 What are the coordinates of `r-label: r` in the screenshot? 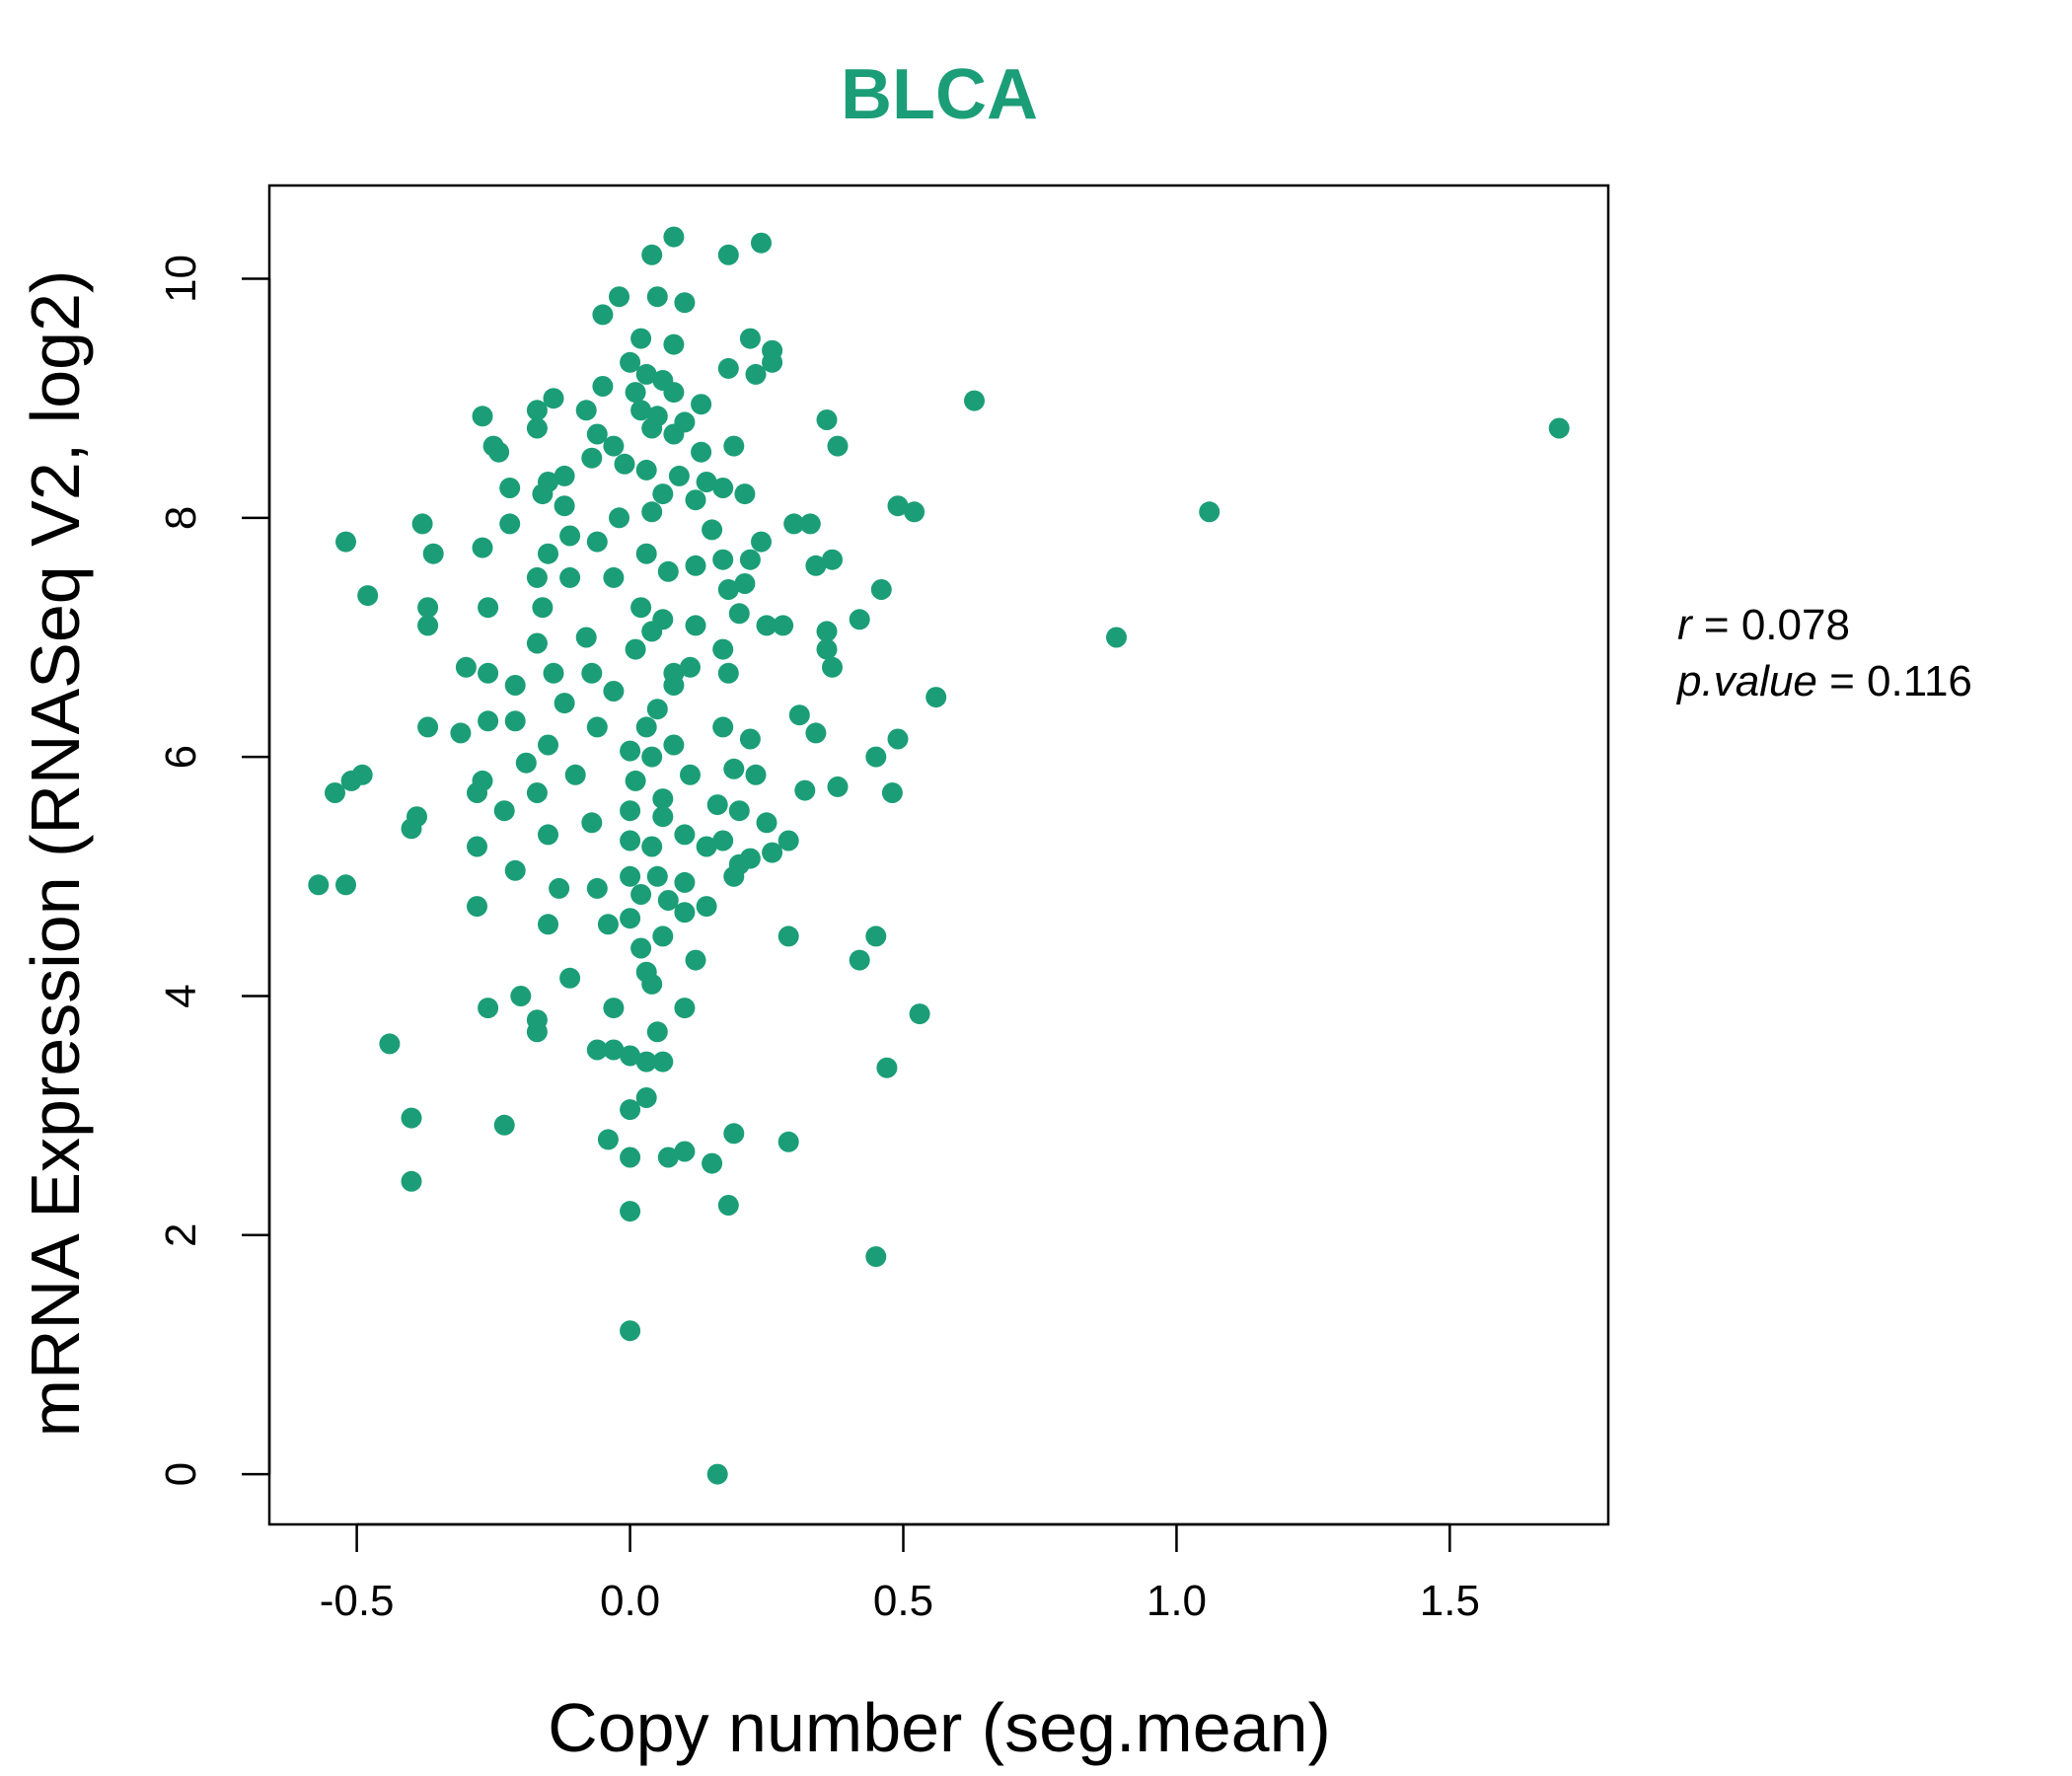 It's located at (1685, 625).